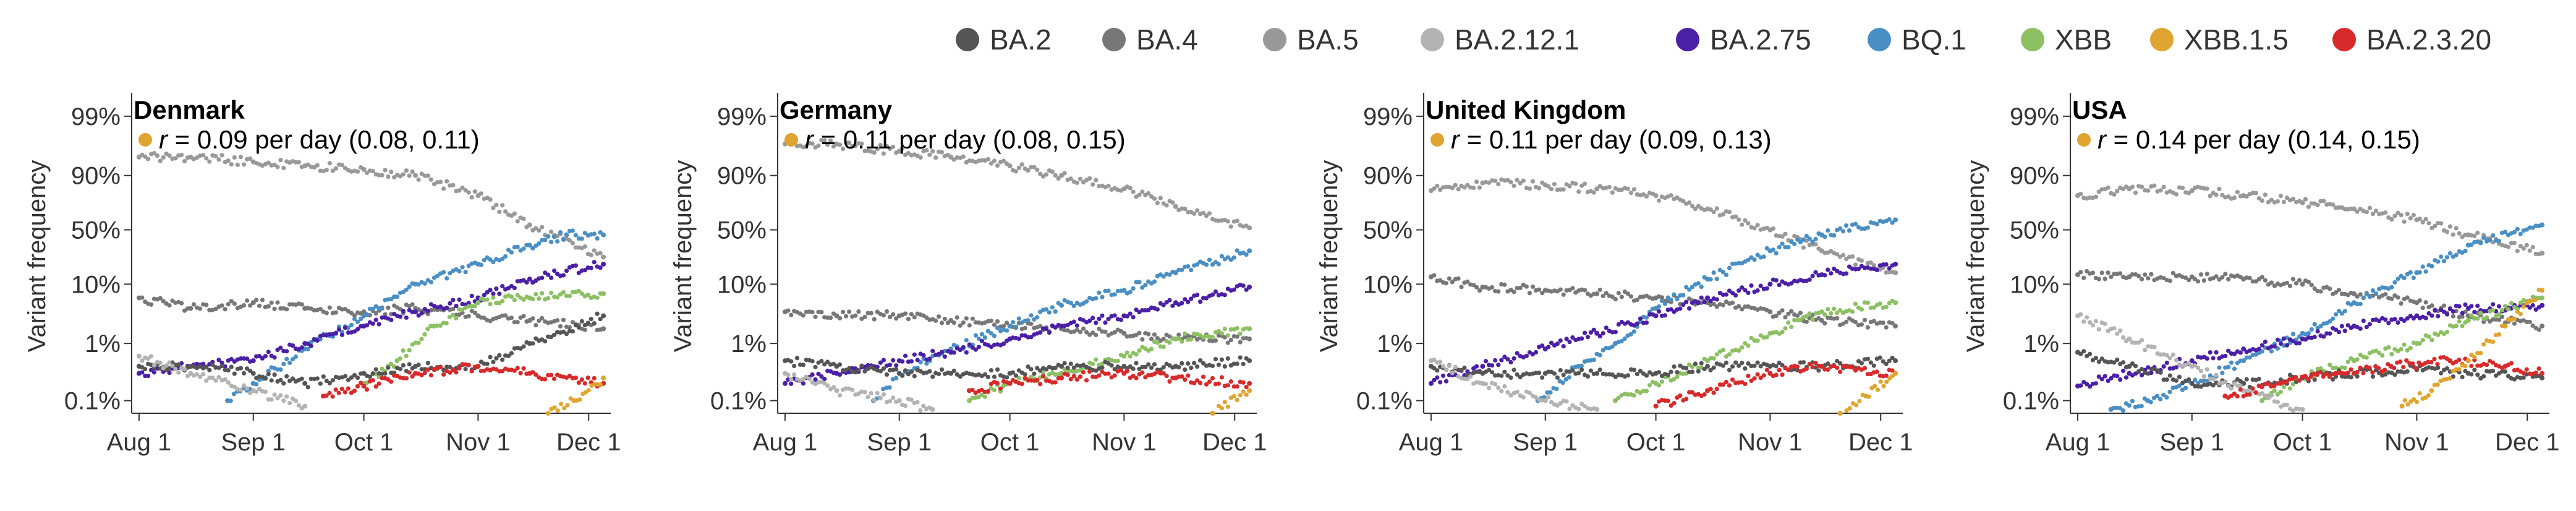  Describe the element at coordinates (478, 442) in the screenshot. I see `x-tick-label: Nov 1` at that location.